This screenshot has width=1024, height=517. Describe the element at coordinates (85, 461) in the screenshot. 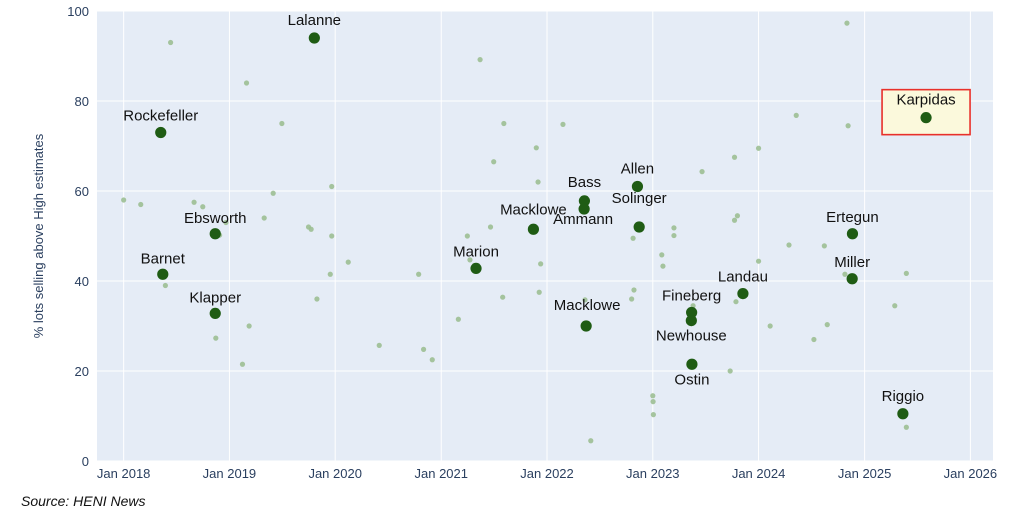

I see `y-tick-label: 0` at that location.